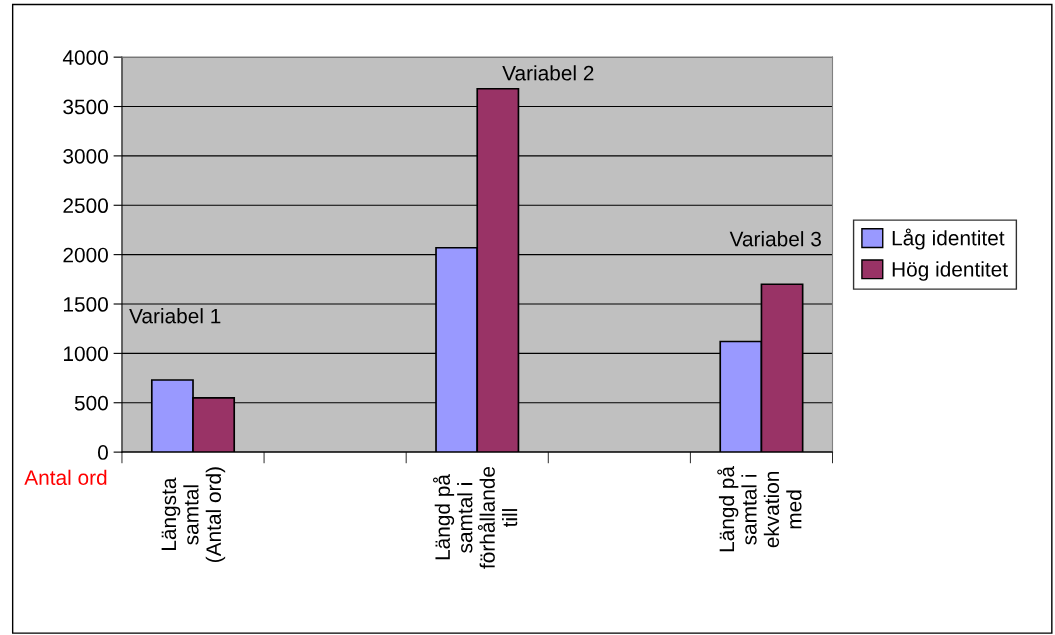 The height and width of the screenshot is (635, 1055). What do you see at coordinates (91, 403) in the screenshot?
I see `y-tick-label: 500` at bounding box center [91, 403].